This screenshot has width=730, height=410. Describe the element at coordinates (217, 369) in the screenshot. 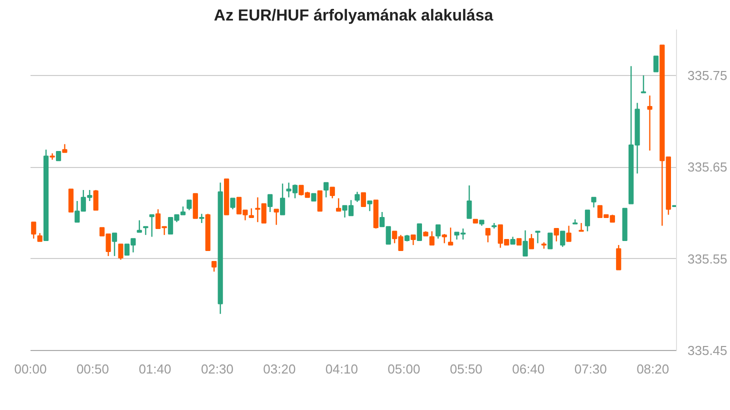

I see `x-tick-label: 02:30` at that location.